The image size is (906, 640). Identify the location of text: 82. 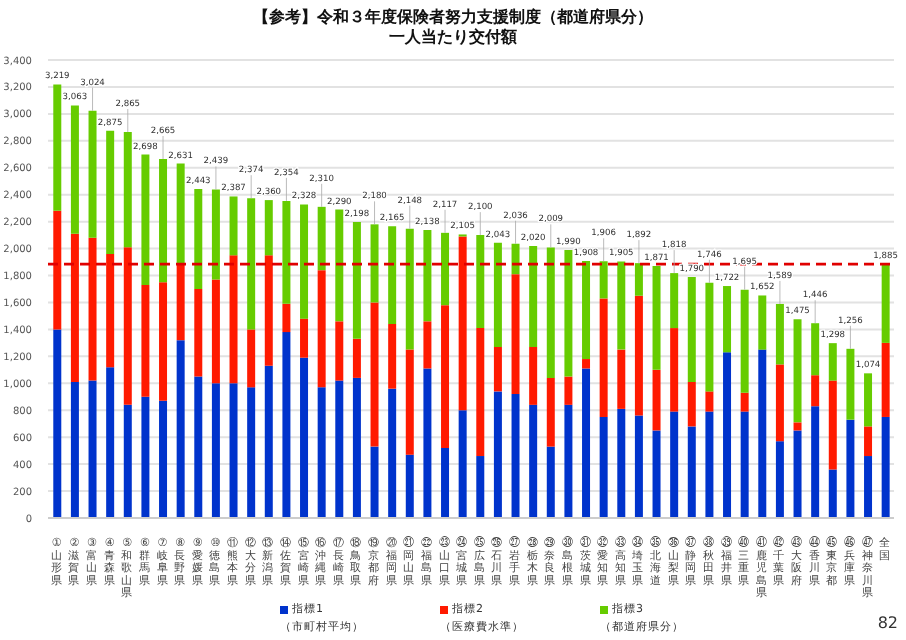
(887, 623).